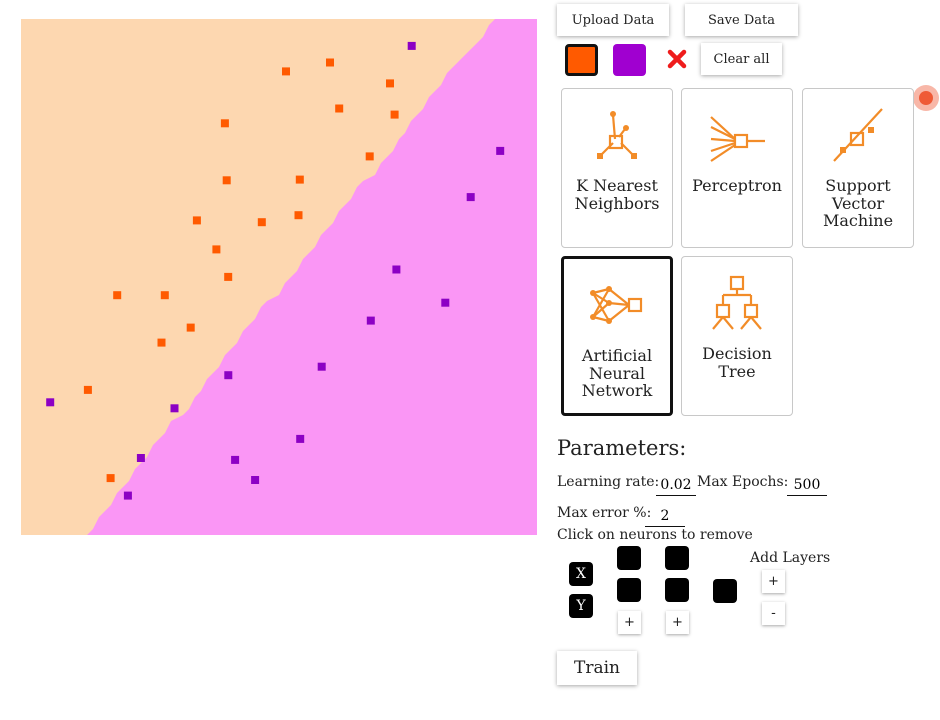  What do you see at coordinates (676, 485) in the screenshot?
I see `learning-rate-input` at bounding box center [676, 485].